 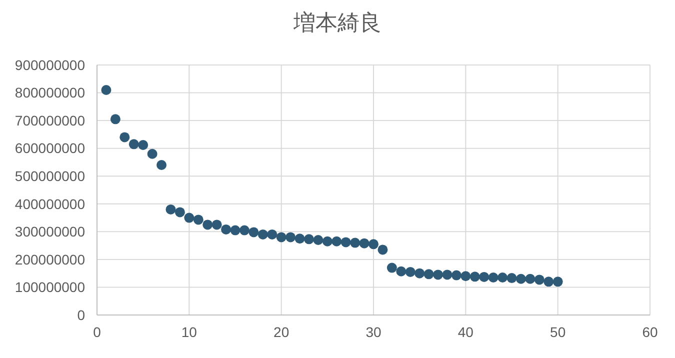 What do you see at coordinates (337, 23) in the screenshot?
I see `chart-title: 増本綺良` at bounding box center [337, 23].